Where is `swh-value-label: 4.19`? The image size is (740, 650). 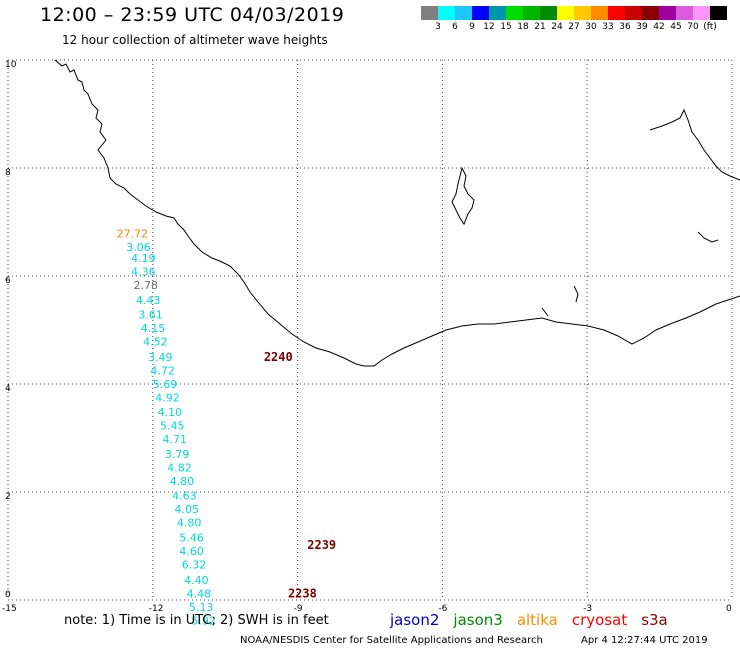
swh-value-label: 4.19 is located at coordinates (143, 258).